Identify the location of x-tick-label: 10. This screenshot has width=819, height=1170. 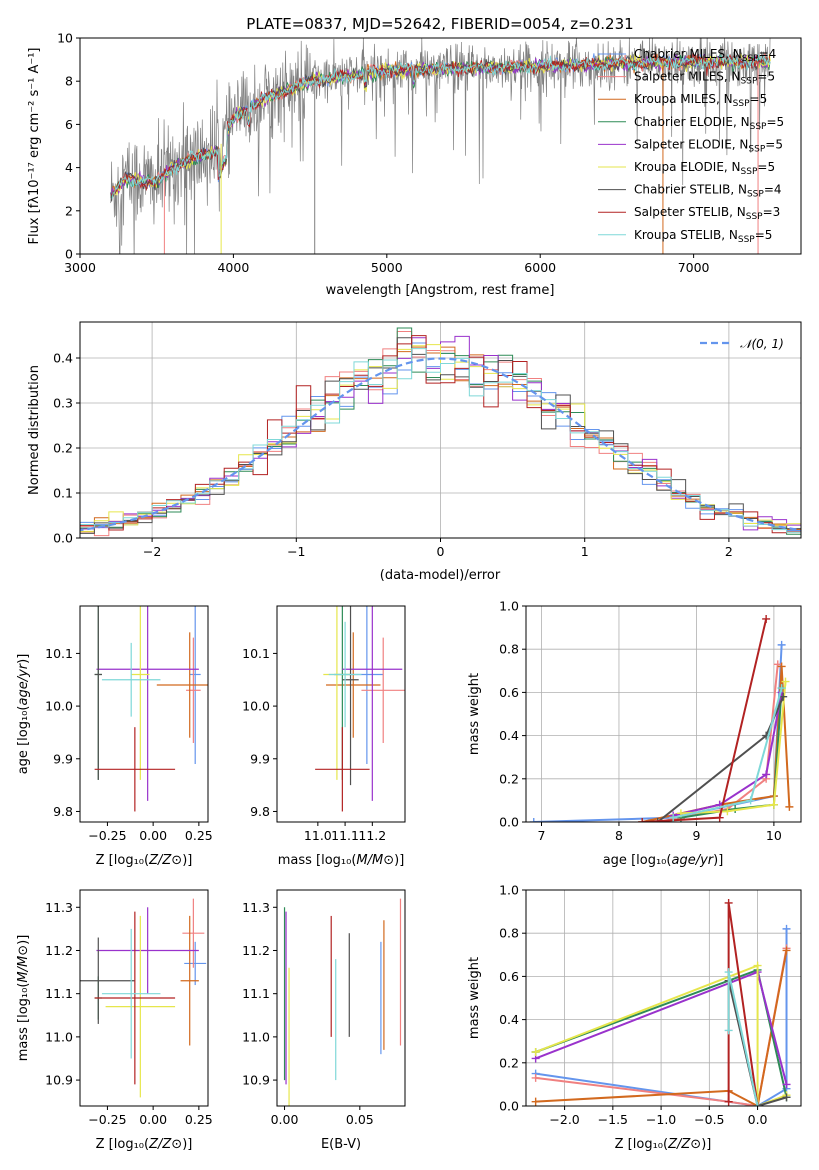
(774, 835).